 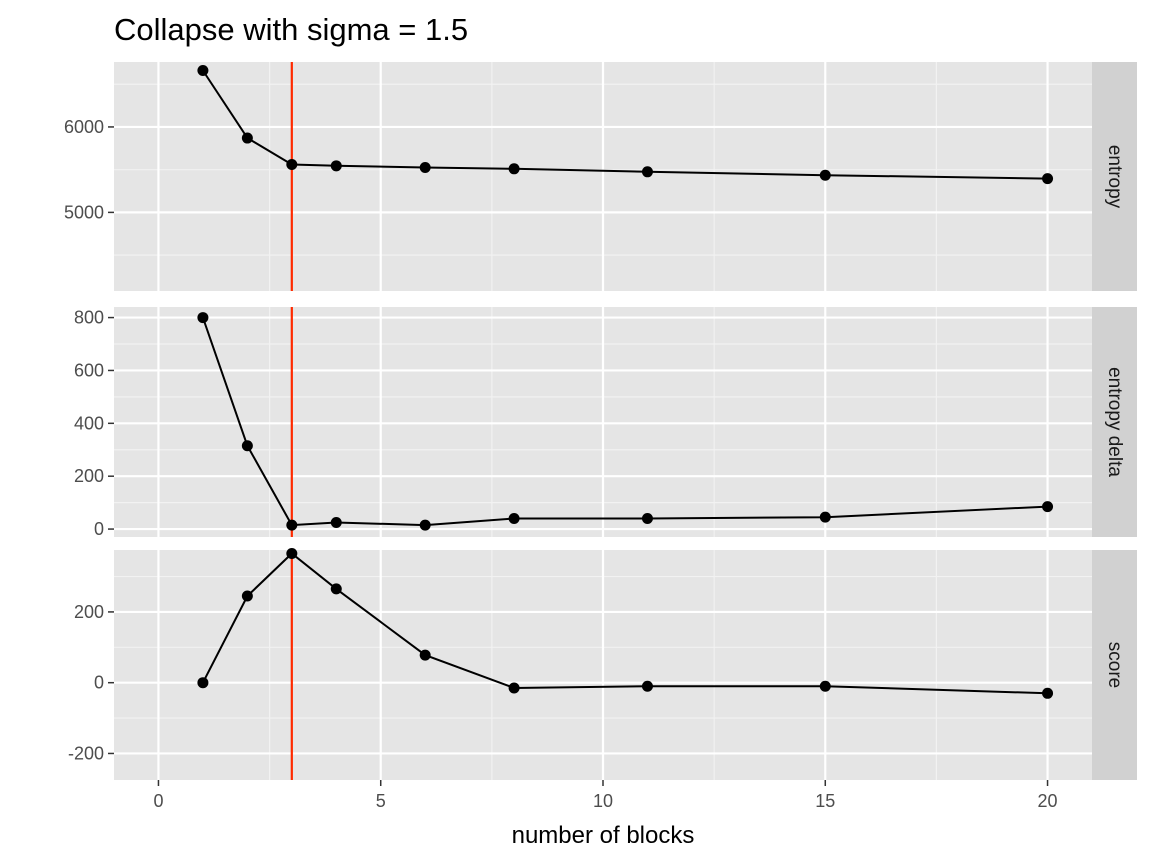 What do you see at coordinates (603, 835) in the screenshot?
I see `x-axis-title: number of blocks` at bounding box center [603, 835].